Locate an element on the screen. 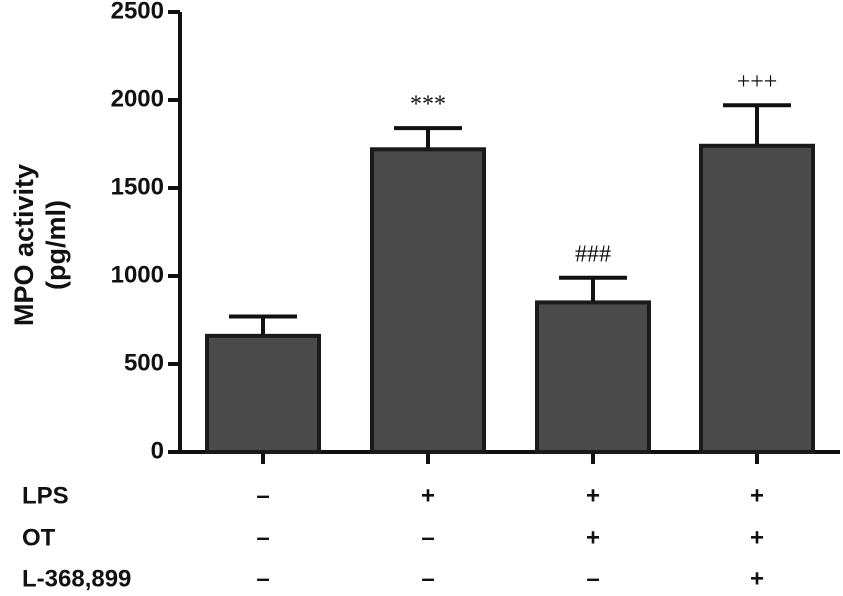 Image resolution: width=843 pixels, height=596 pixels. y-tick-label: 0 is located at coordinates (157, 450).